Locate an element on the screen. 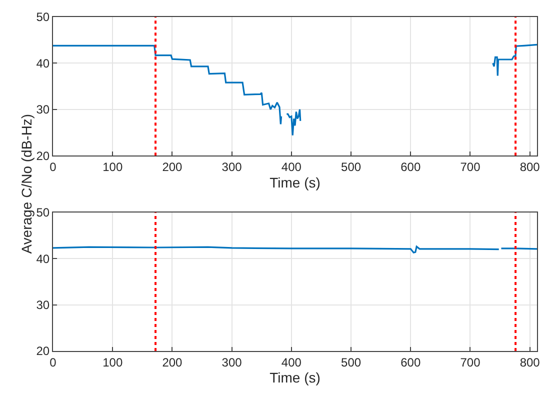 The image size is (550, 393). y-axis-title: Average C/No (dB-Hz) is located at coordinates (26, 184).